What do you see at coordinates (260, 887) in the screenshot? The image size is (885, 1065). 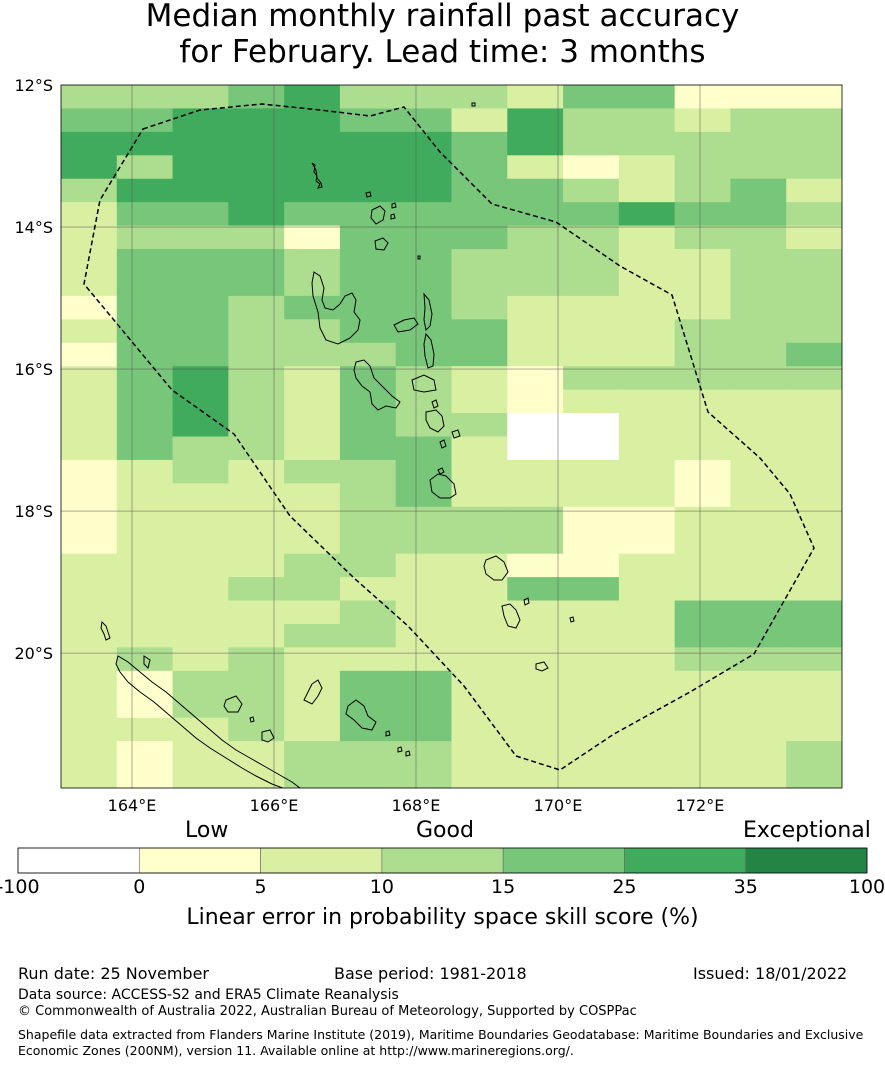 I see `colorbar-bound: 5` at bounding box center [260, 887].